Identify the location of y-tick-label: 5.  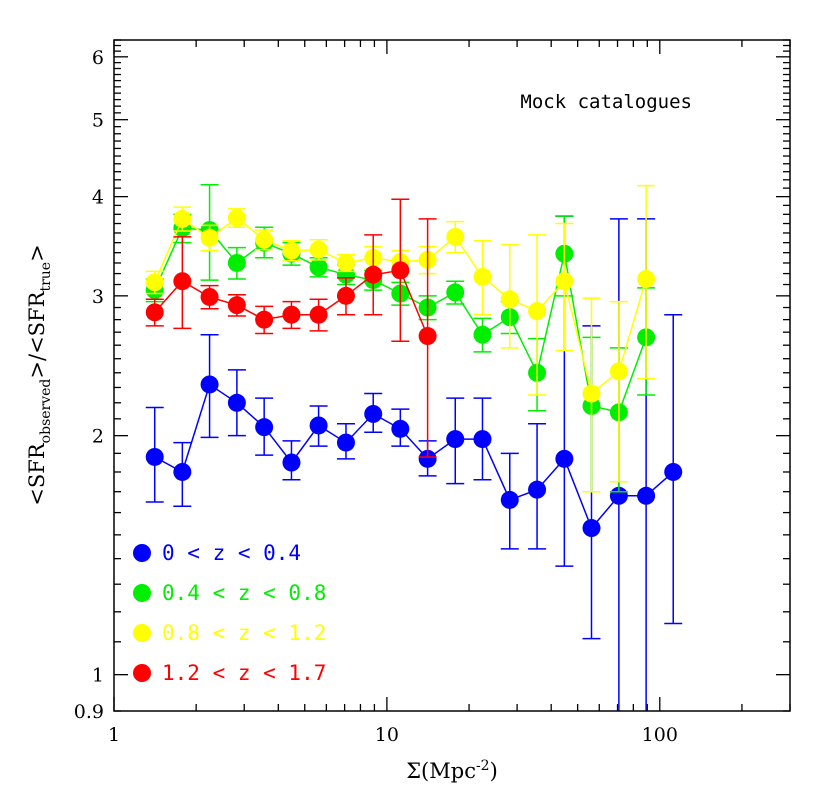
(98, 121).